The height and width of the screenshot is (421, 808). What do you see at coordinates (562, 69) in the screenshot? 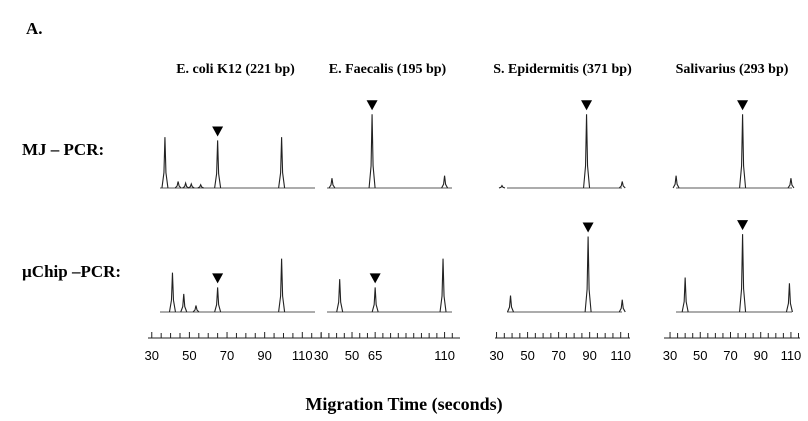
I see `chart-title: S. Epidermitis (371 bp)` at bounding box center [562, 69].